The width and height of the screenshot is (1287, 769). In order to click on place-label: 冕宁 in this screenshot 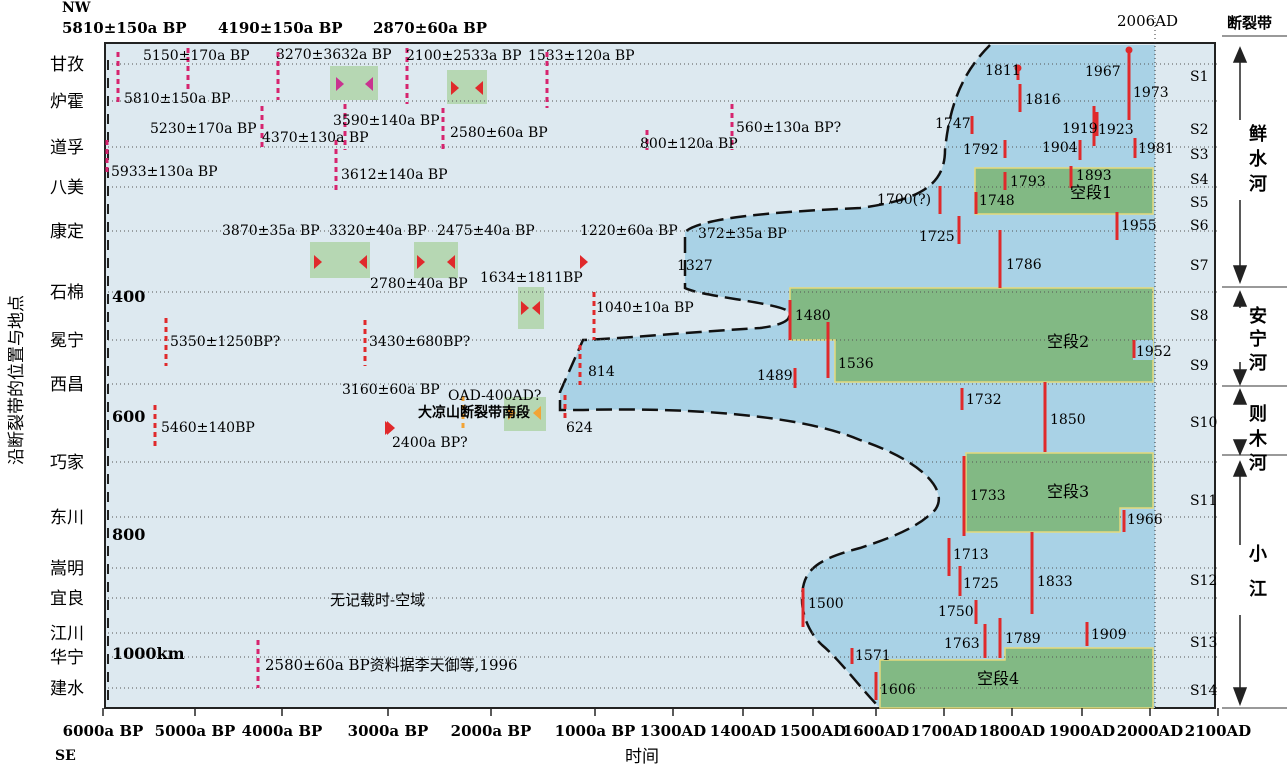, I will do `click(67, 341)`.